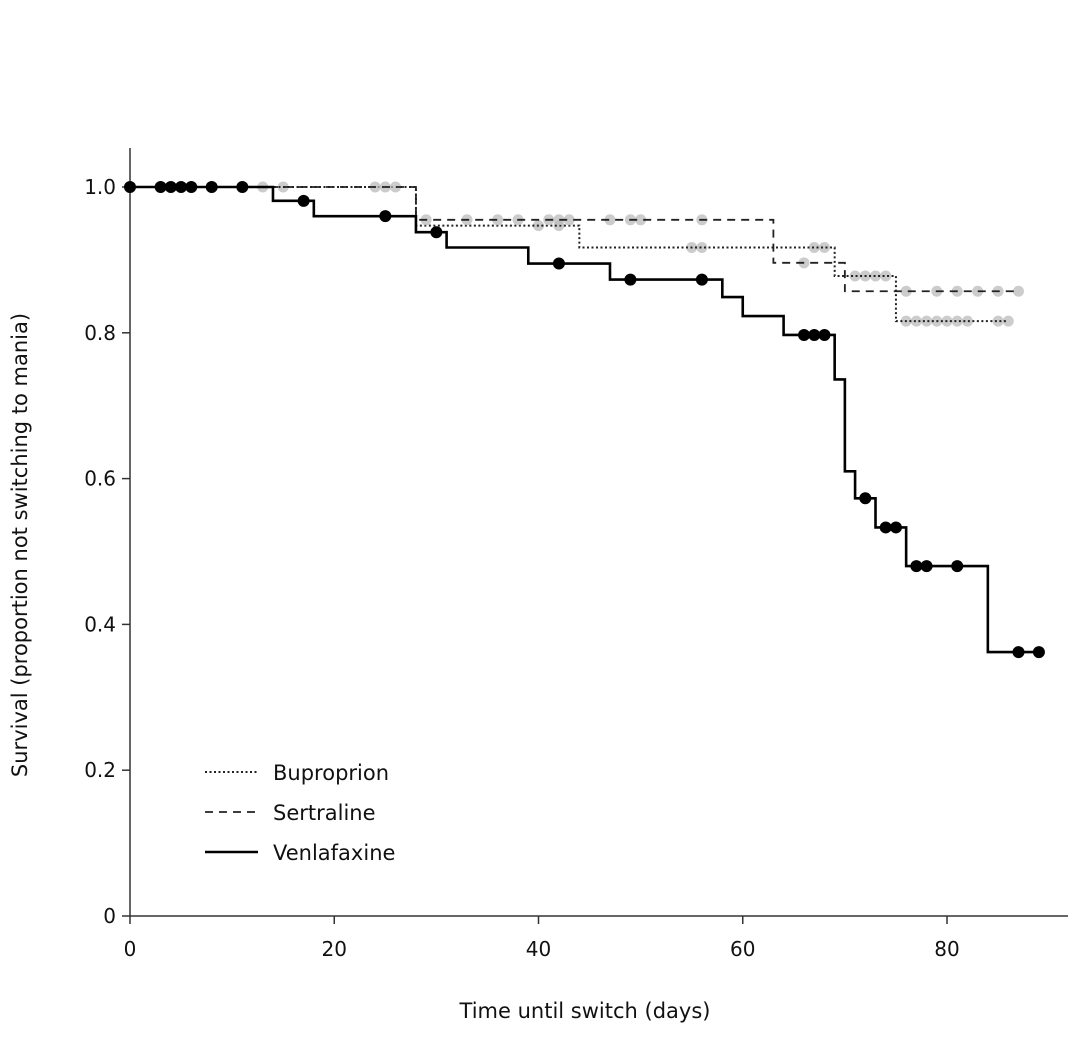 The height and width of the screenshot is (1038, 1074). Describe the element at coordinates (331, 773) in the screenshot. I see `legend-label-buproprion: Buproprion` at that location.